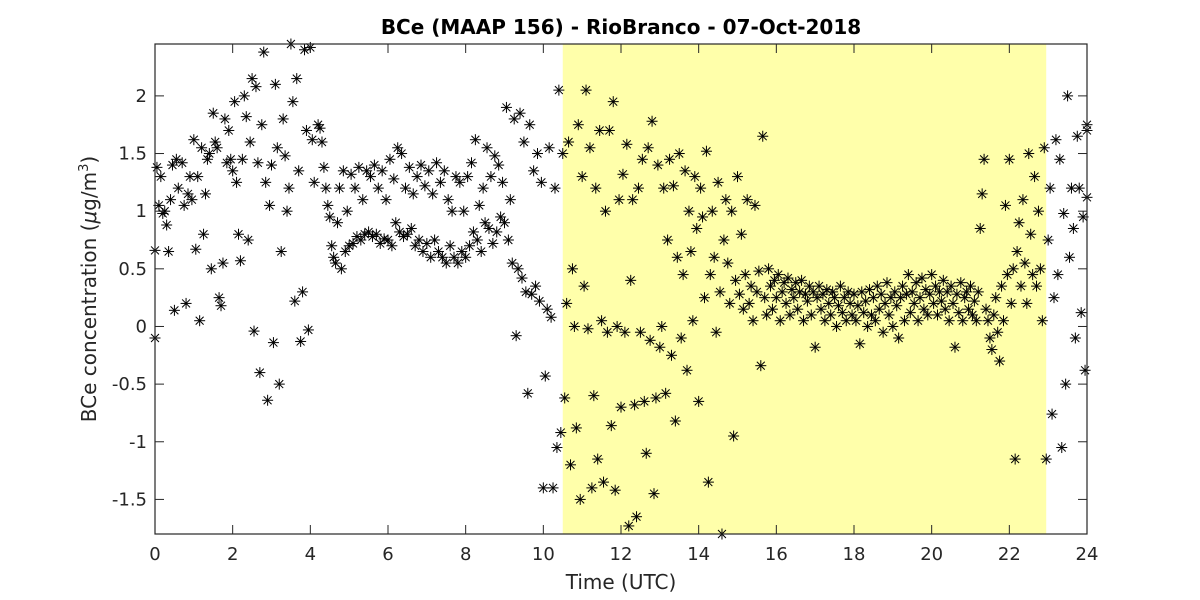  I want to click on y-axis-label-unit: g/m, so click(89, 191).